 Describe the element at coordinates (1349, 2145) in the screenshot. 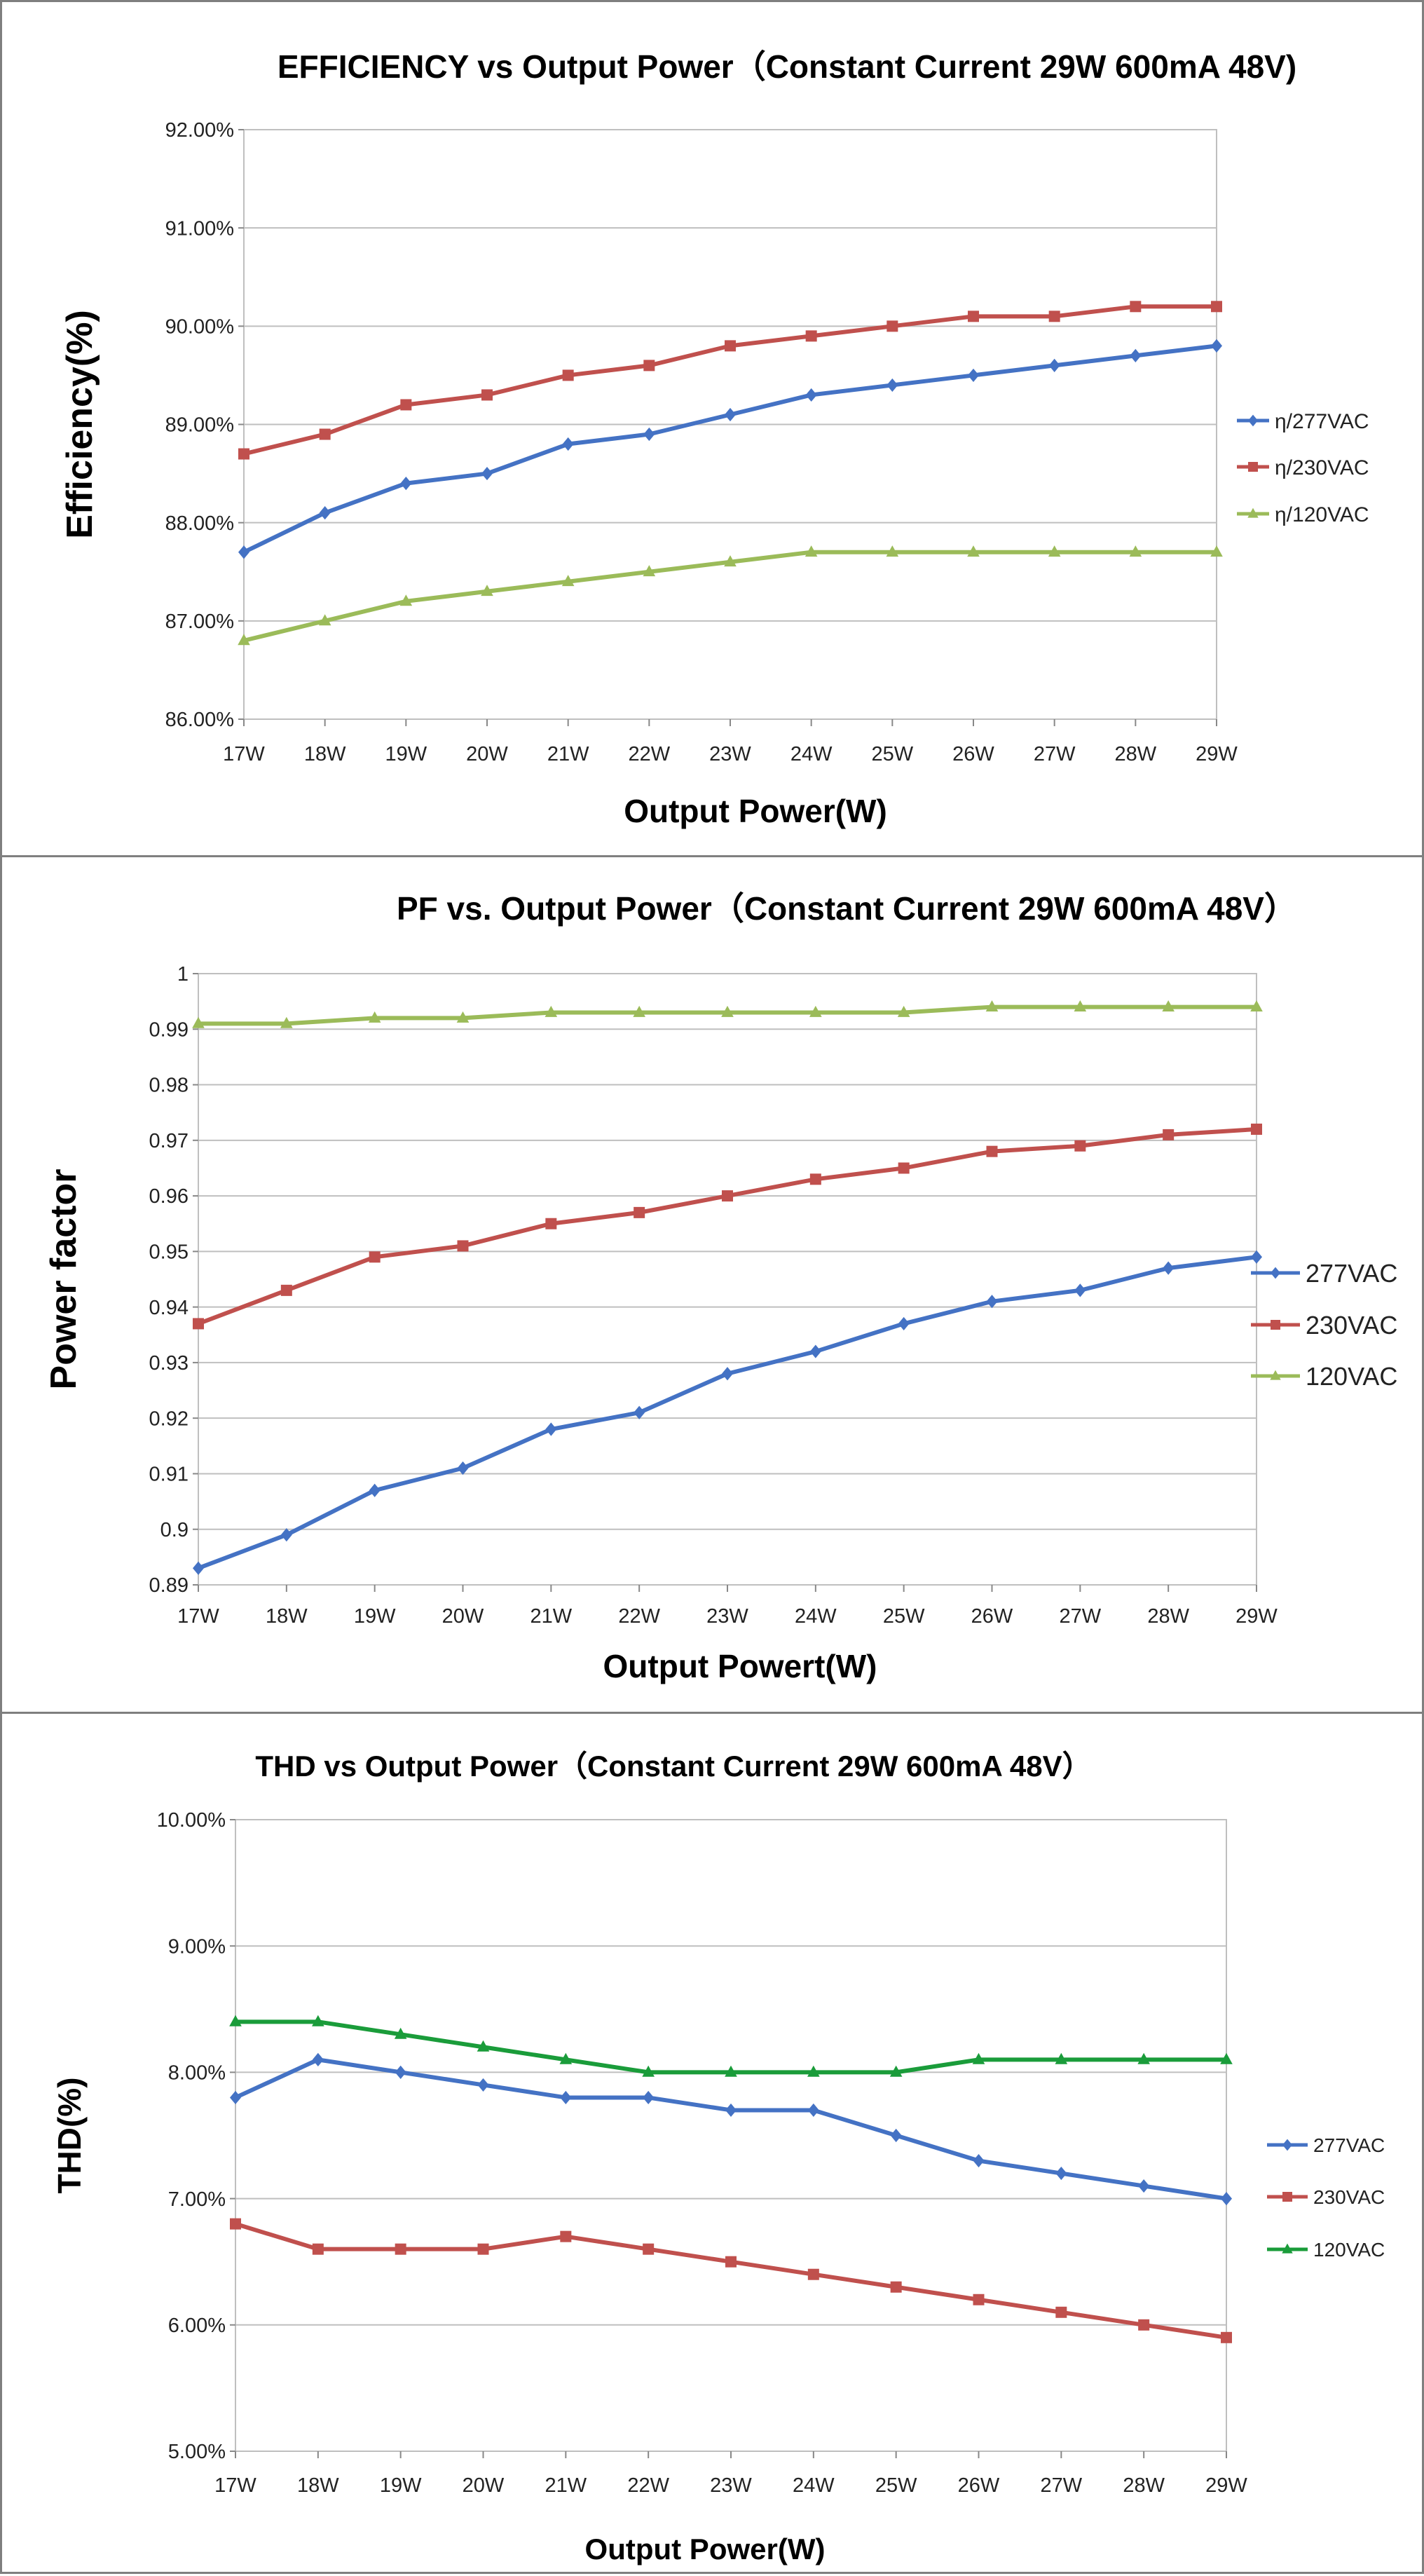

I see `legend-label: 277VAC` at that location.